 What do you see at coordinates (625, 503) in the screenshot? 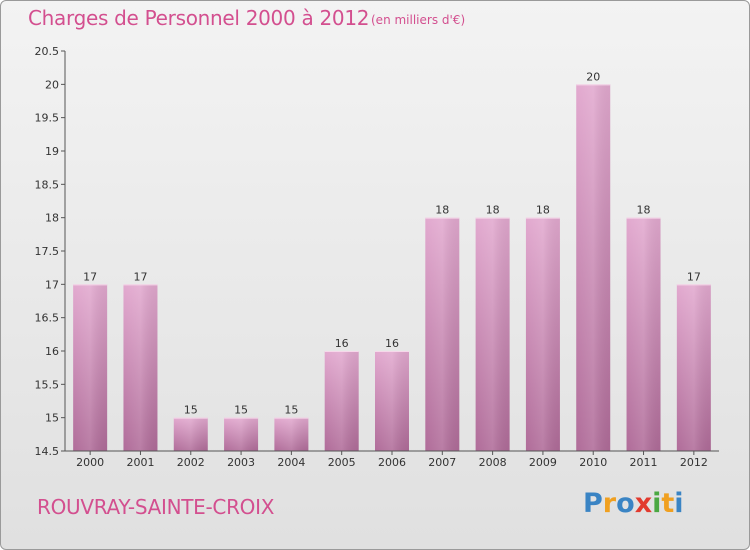
I see `logo-letter: o` at bounding box center [625, 503].